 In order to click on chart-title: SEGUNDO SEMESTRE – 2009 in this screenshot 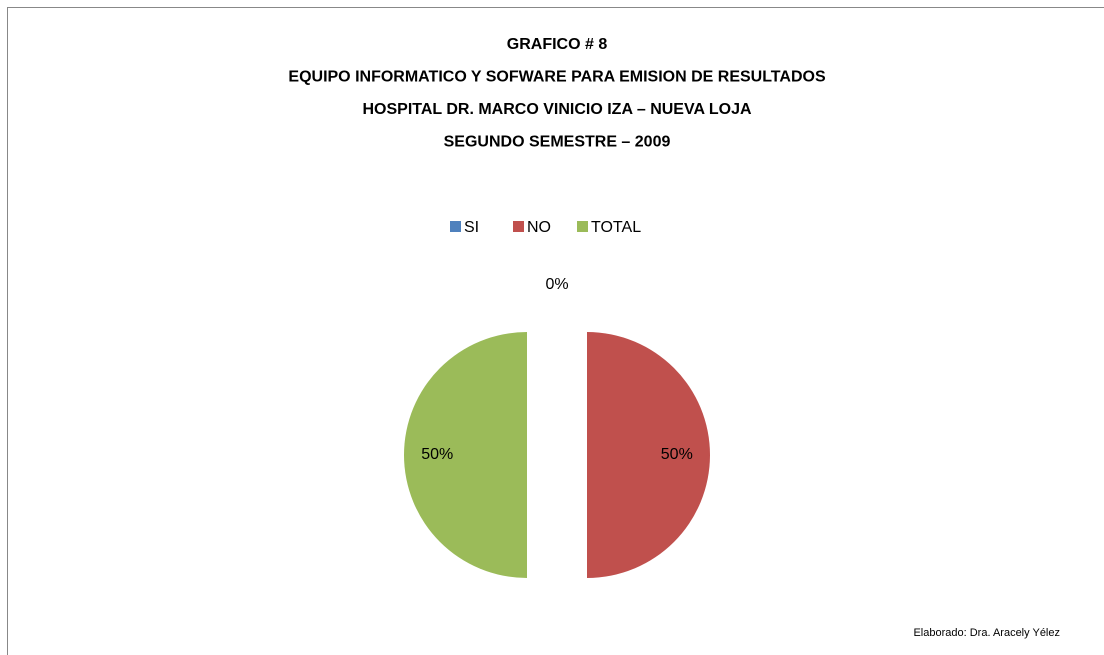, I will do `click(557, 142)`.